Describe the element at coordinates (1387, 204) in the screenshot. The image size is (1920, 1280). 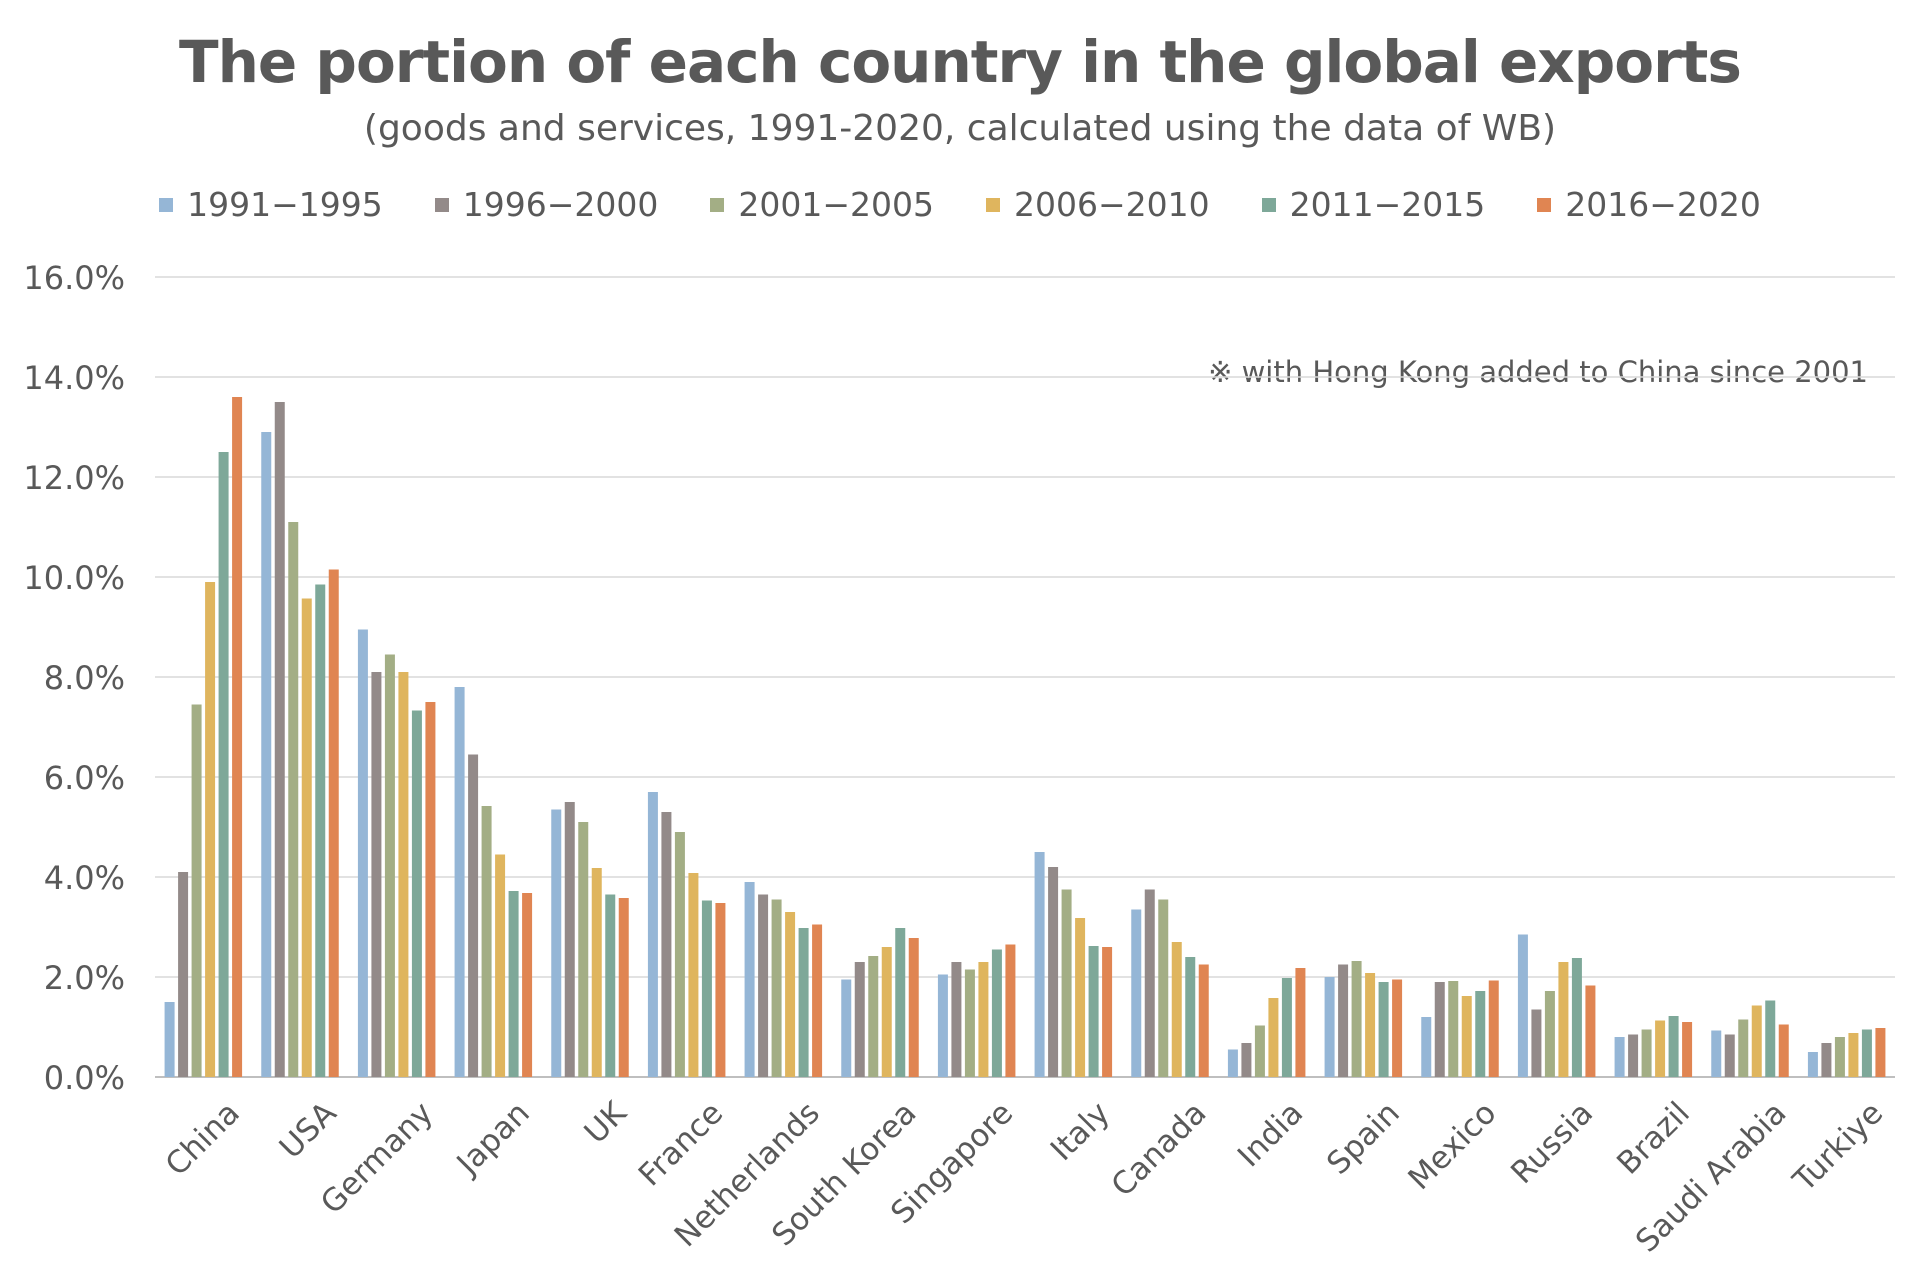
I see `legend-label: 2011−2015` at that location.